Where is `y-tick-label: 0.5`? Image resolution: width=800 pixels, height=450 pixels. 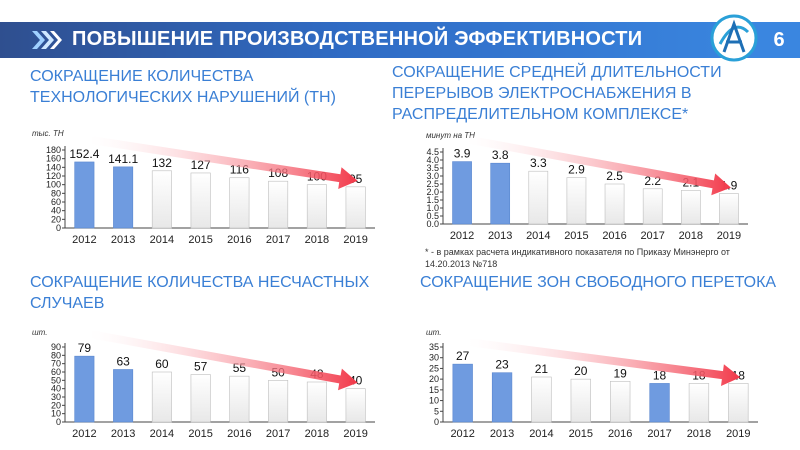 y-tick-label: 0.5 is located at coordinates (432, 216).